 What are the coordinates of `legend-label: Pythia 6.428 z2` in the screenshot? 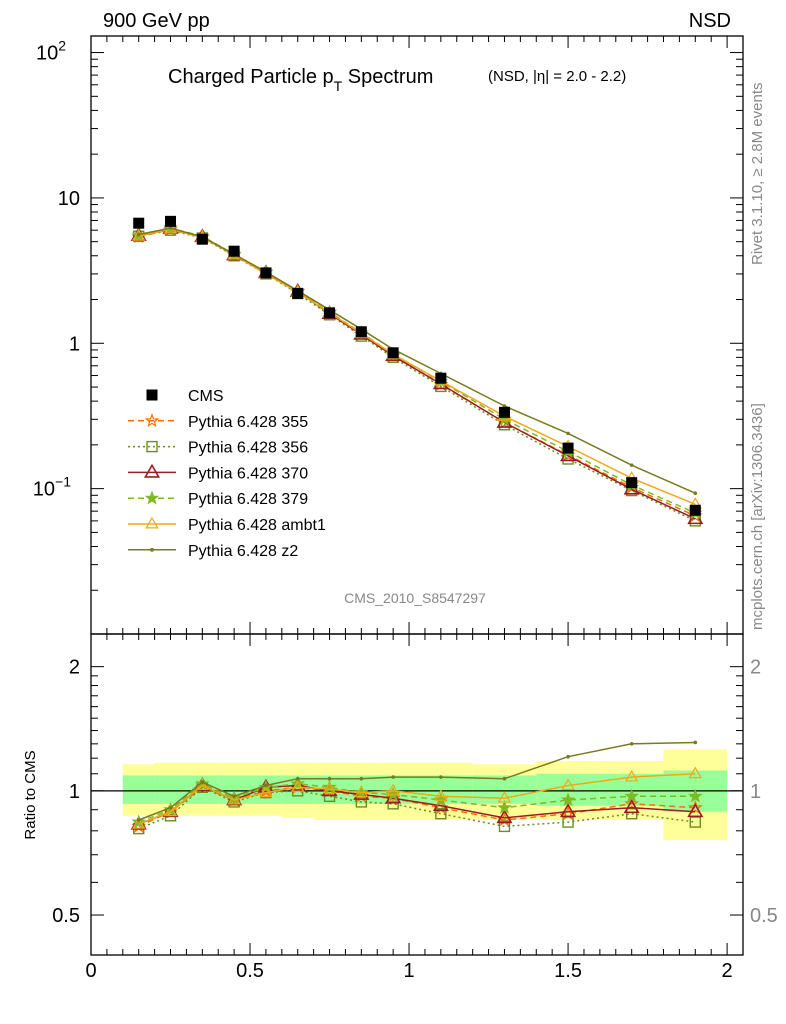 It's located at (243, 551).